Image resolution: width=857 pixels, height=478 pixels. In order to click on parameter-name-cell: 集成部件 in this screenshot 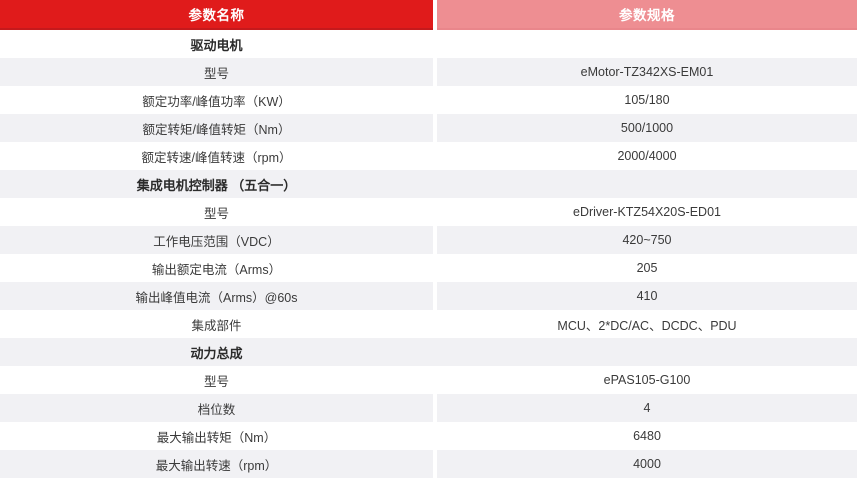, I will do `click(216, 325)`.